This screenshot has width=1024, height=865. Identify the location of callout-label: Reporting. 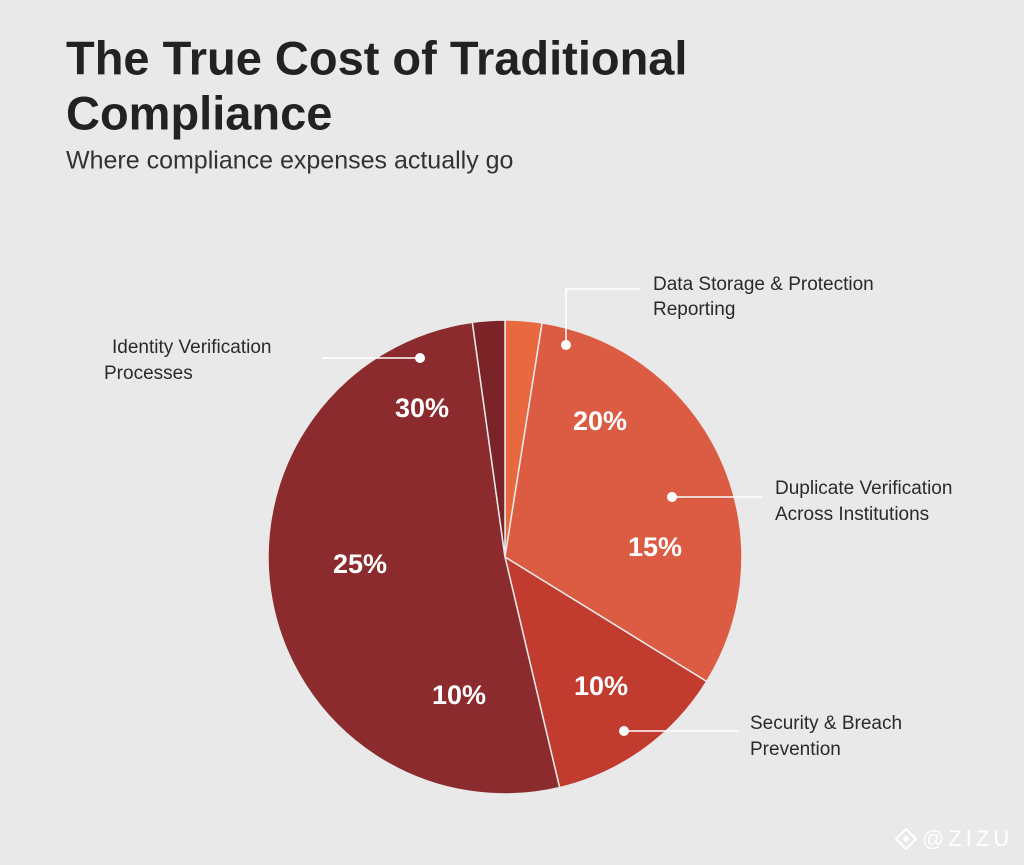
(694, 309).